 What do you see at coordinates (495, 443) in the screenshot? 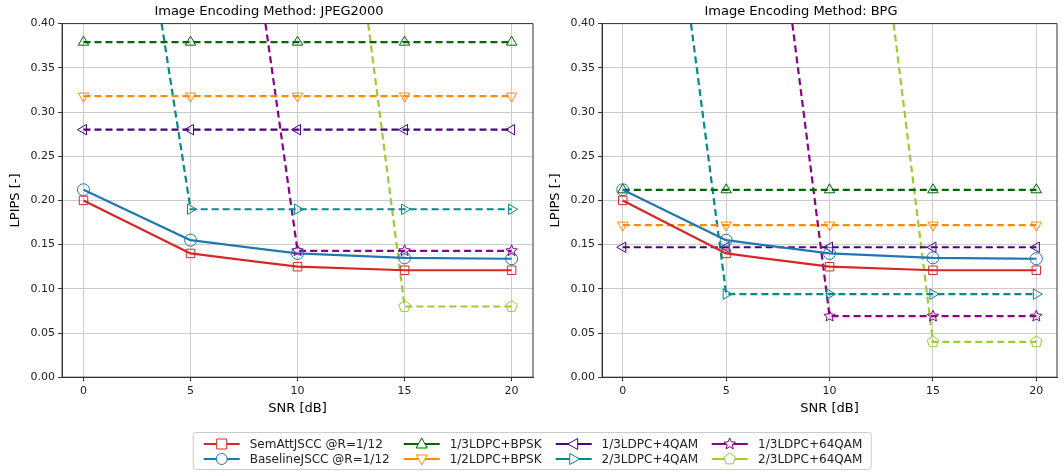
I see `legend-label: 1/3LDPC+BPSK` at bounding box center [495, 443].